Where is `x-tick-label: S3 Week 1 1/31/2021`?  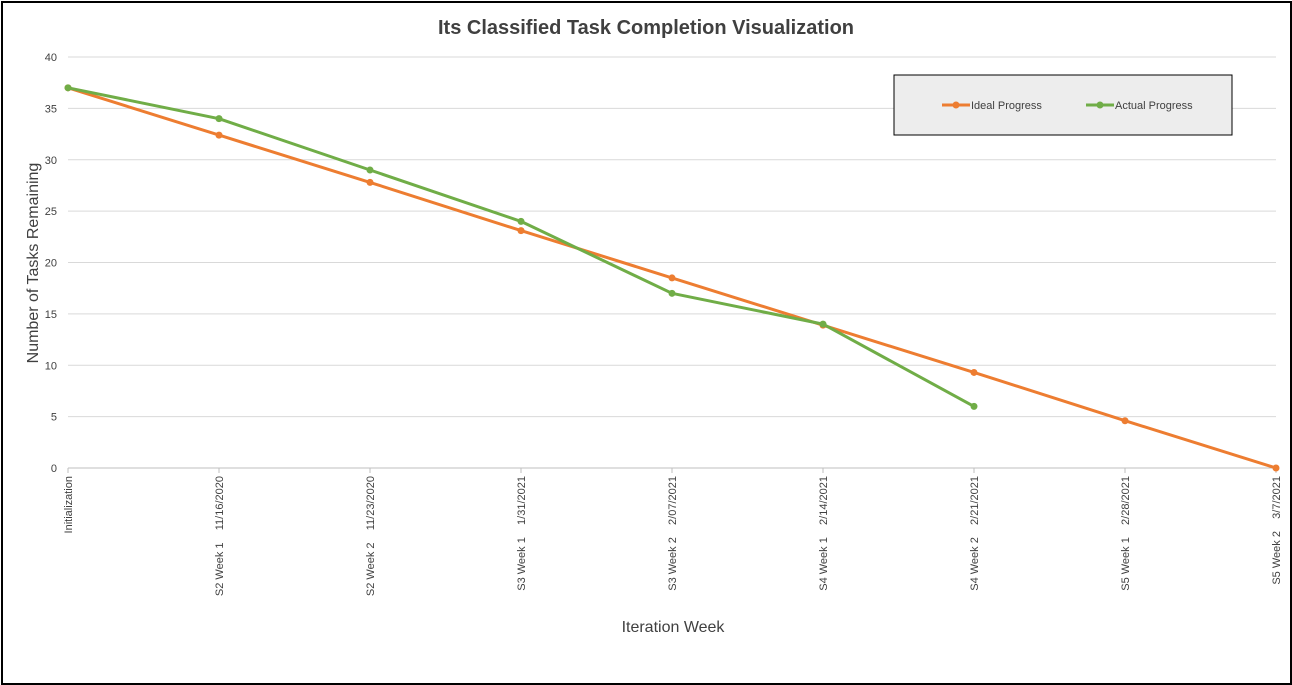 x-tick-label: S3 Week 1 1/31/2021 is located at coordinates (522, 533).